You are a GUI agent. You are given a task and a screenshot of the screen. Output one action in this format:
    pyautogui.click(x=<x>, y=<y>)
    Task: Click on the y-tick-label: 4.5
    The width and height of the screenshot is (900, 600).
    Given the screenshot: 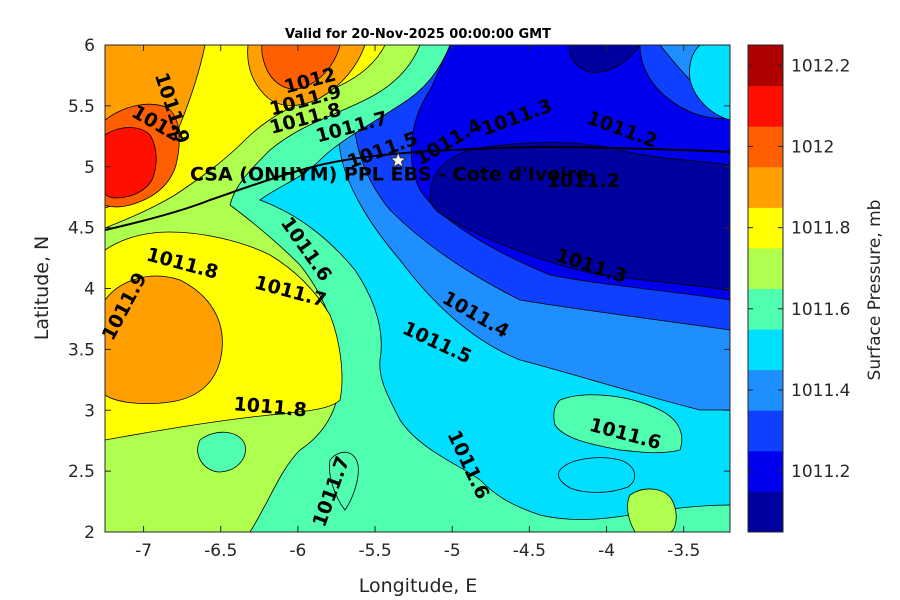 What is the action you would take?
    pyautogui.click(x=81, y=229)
    